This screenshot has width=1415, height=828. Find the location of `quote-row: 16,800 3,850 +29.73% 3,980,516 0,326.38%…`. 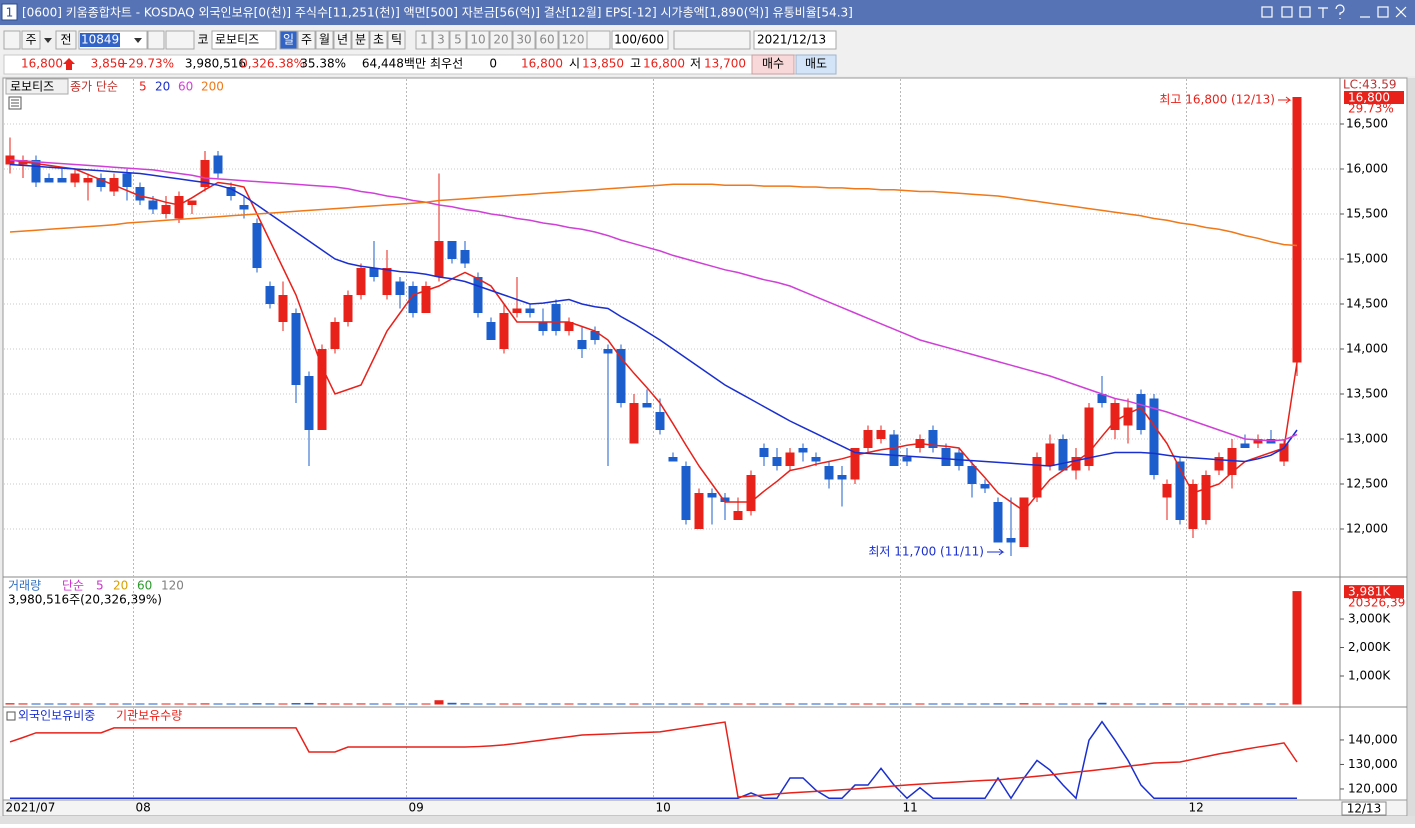

quote-row: 16,800 3,850 +29.73% 3,980,516 0,326.38%… is located at coordinates (420, 64).